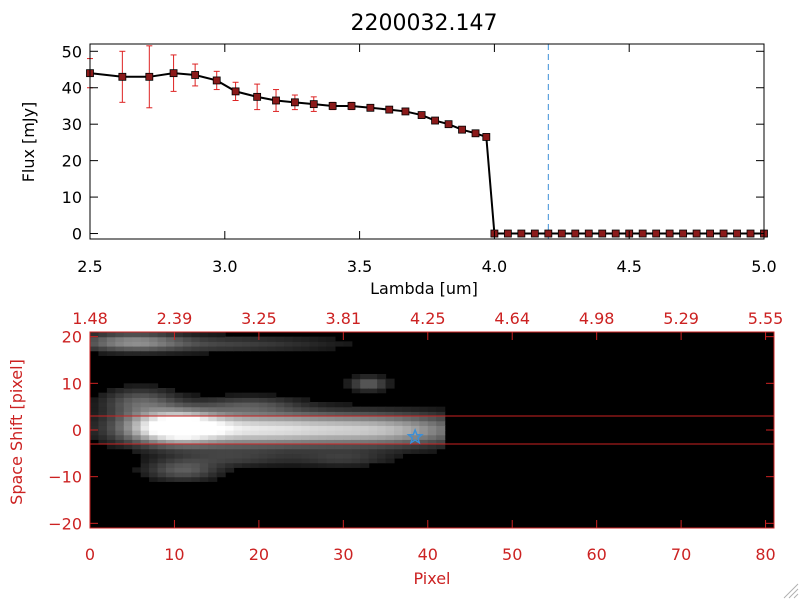  What do you see at coordinates (791, 591) in the screenshot?
I see `resize-grip` at bounding box center [791, 591].